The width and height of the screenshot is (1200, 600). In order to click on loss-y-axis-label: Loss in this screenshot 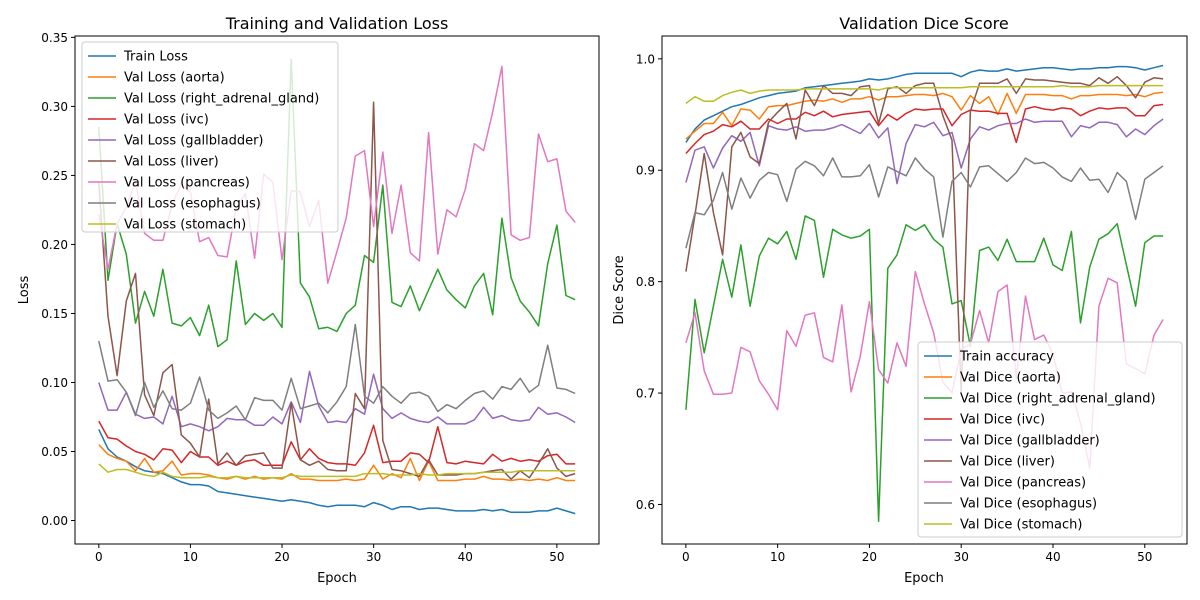, I will do `click(24, 290)`.